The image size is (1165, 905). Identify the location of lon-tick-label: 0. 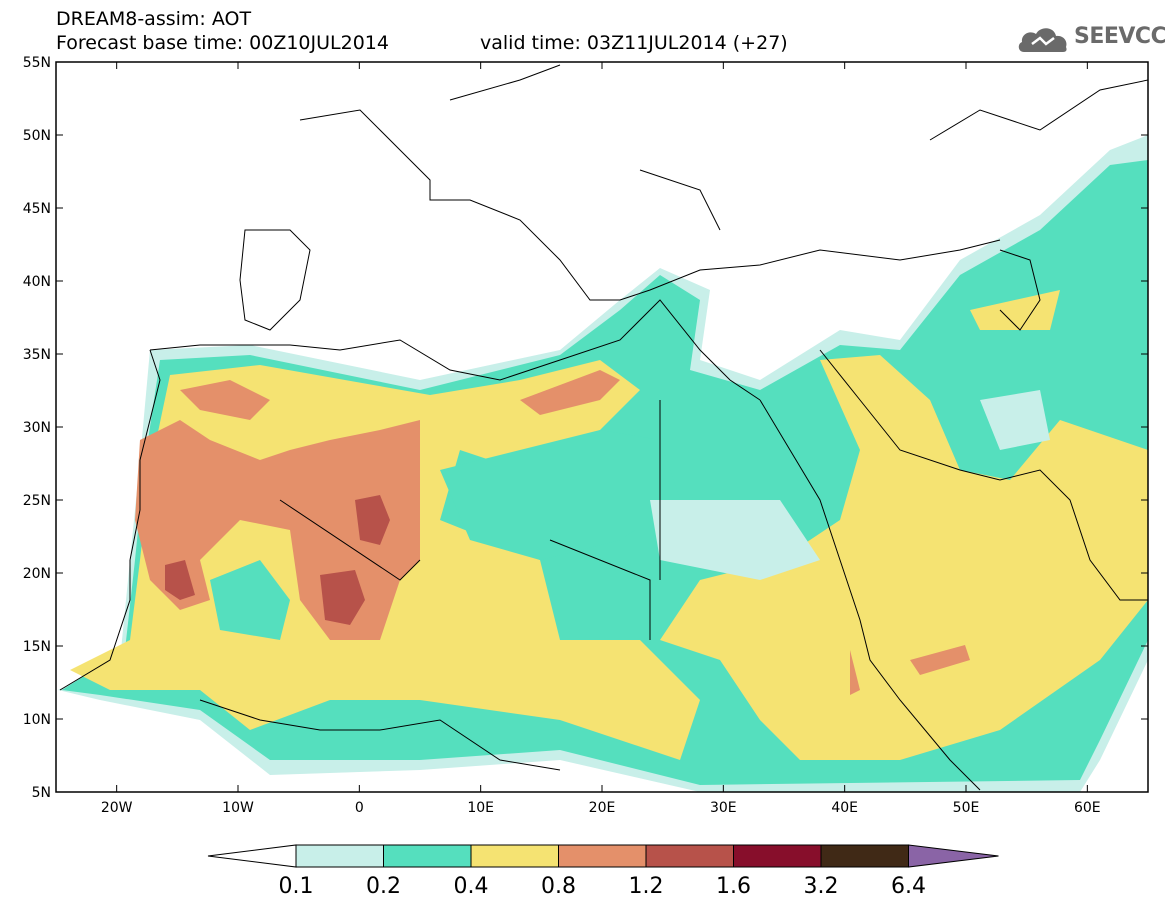
(359, 808).